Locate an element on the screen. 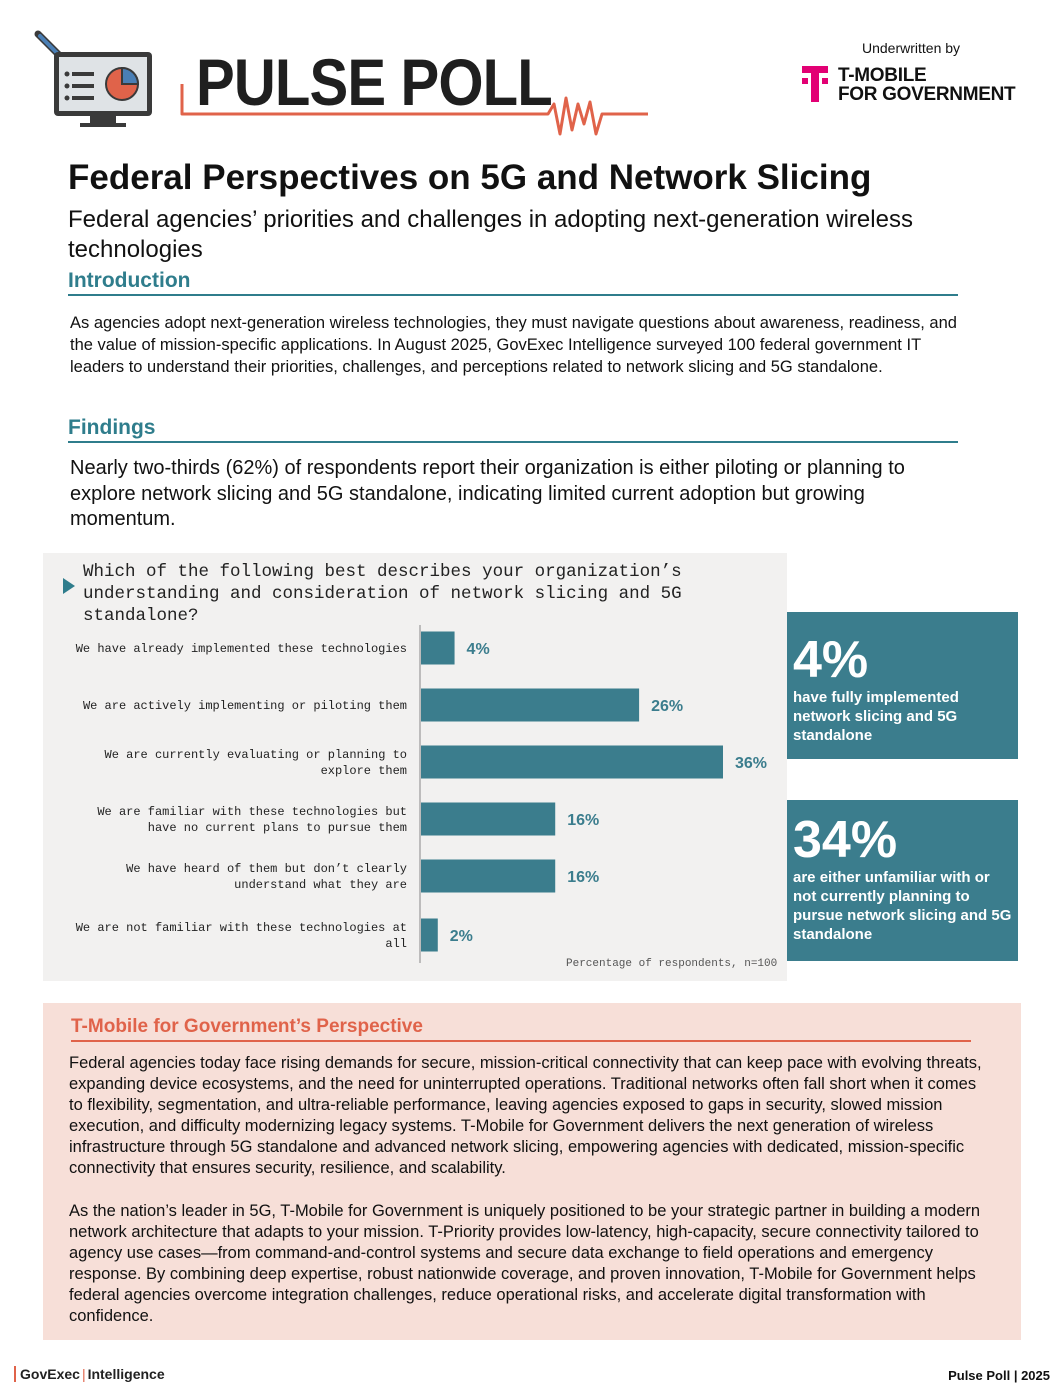 The image size is (1064, 1396). findings-heading: Findings is located at coordinates (112, 427).